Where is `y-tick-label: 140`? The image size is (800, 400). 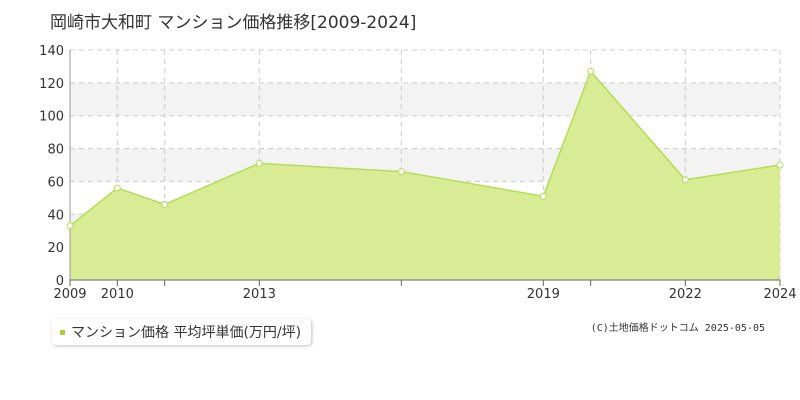
y-tick-label: 140 is located at coordinates (51, 51).